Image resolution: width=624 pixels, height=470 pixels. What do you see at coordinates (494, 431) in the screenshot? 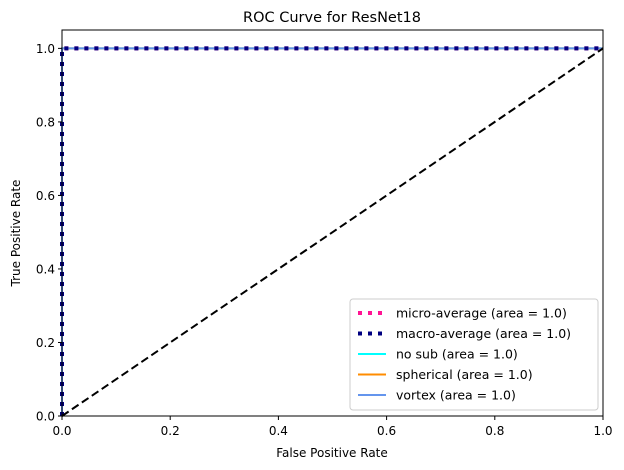
I see `x-tick-label-4: 0.8` at bounding box center [494, 431].